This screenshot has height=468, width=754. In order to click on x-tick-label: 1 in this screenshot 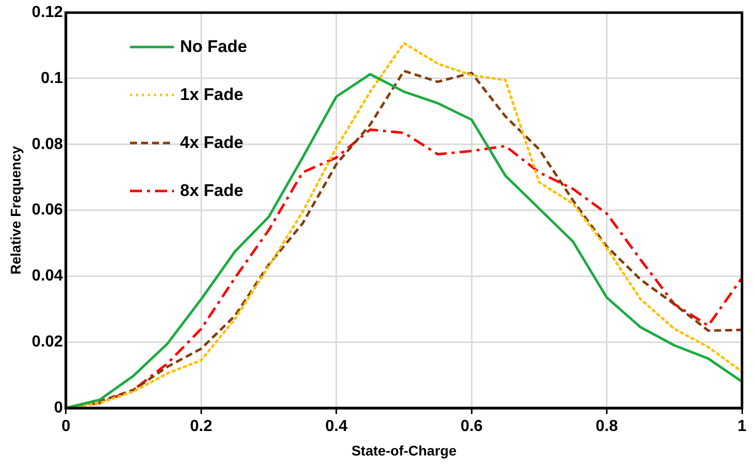, I will do `click(742, 427)`.